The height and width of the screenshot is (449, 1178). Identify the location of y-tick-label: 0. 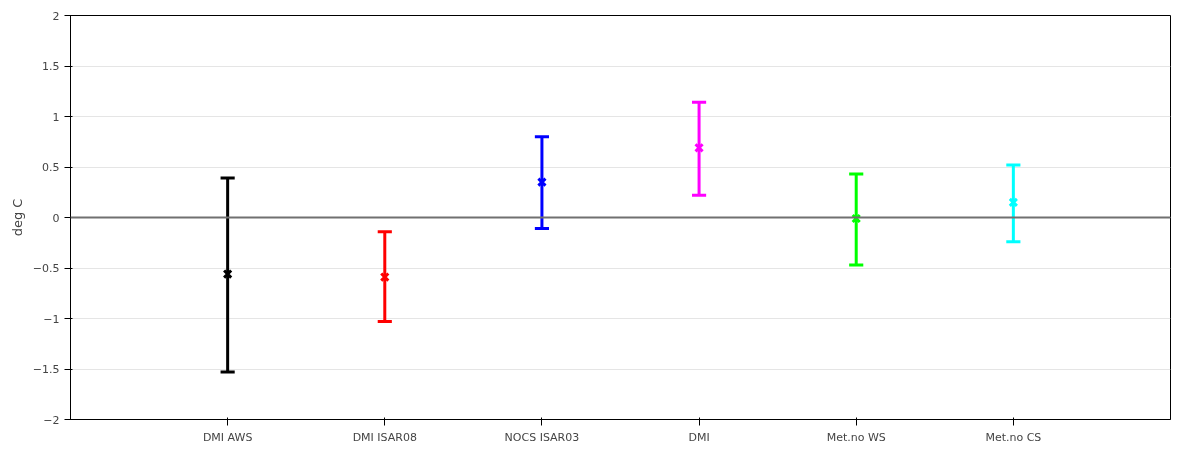
(56, 218).